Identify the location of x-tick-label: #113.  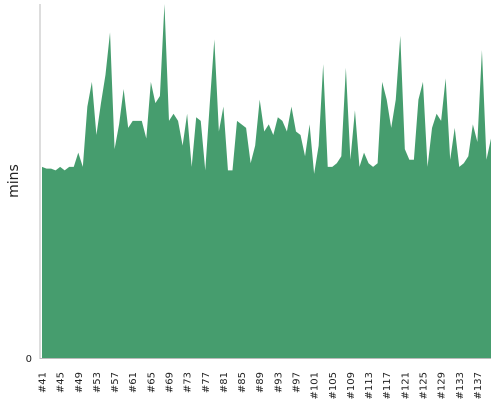
(369, 385).